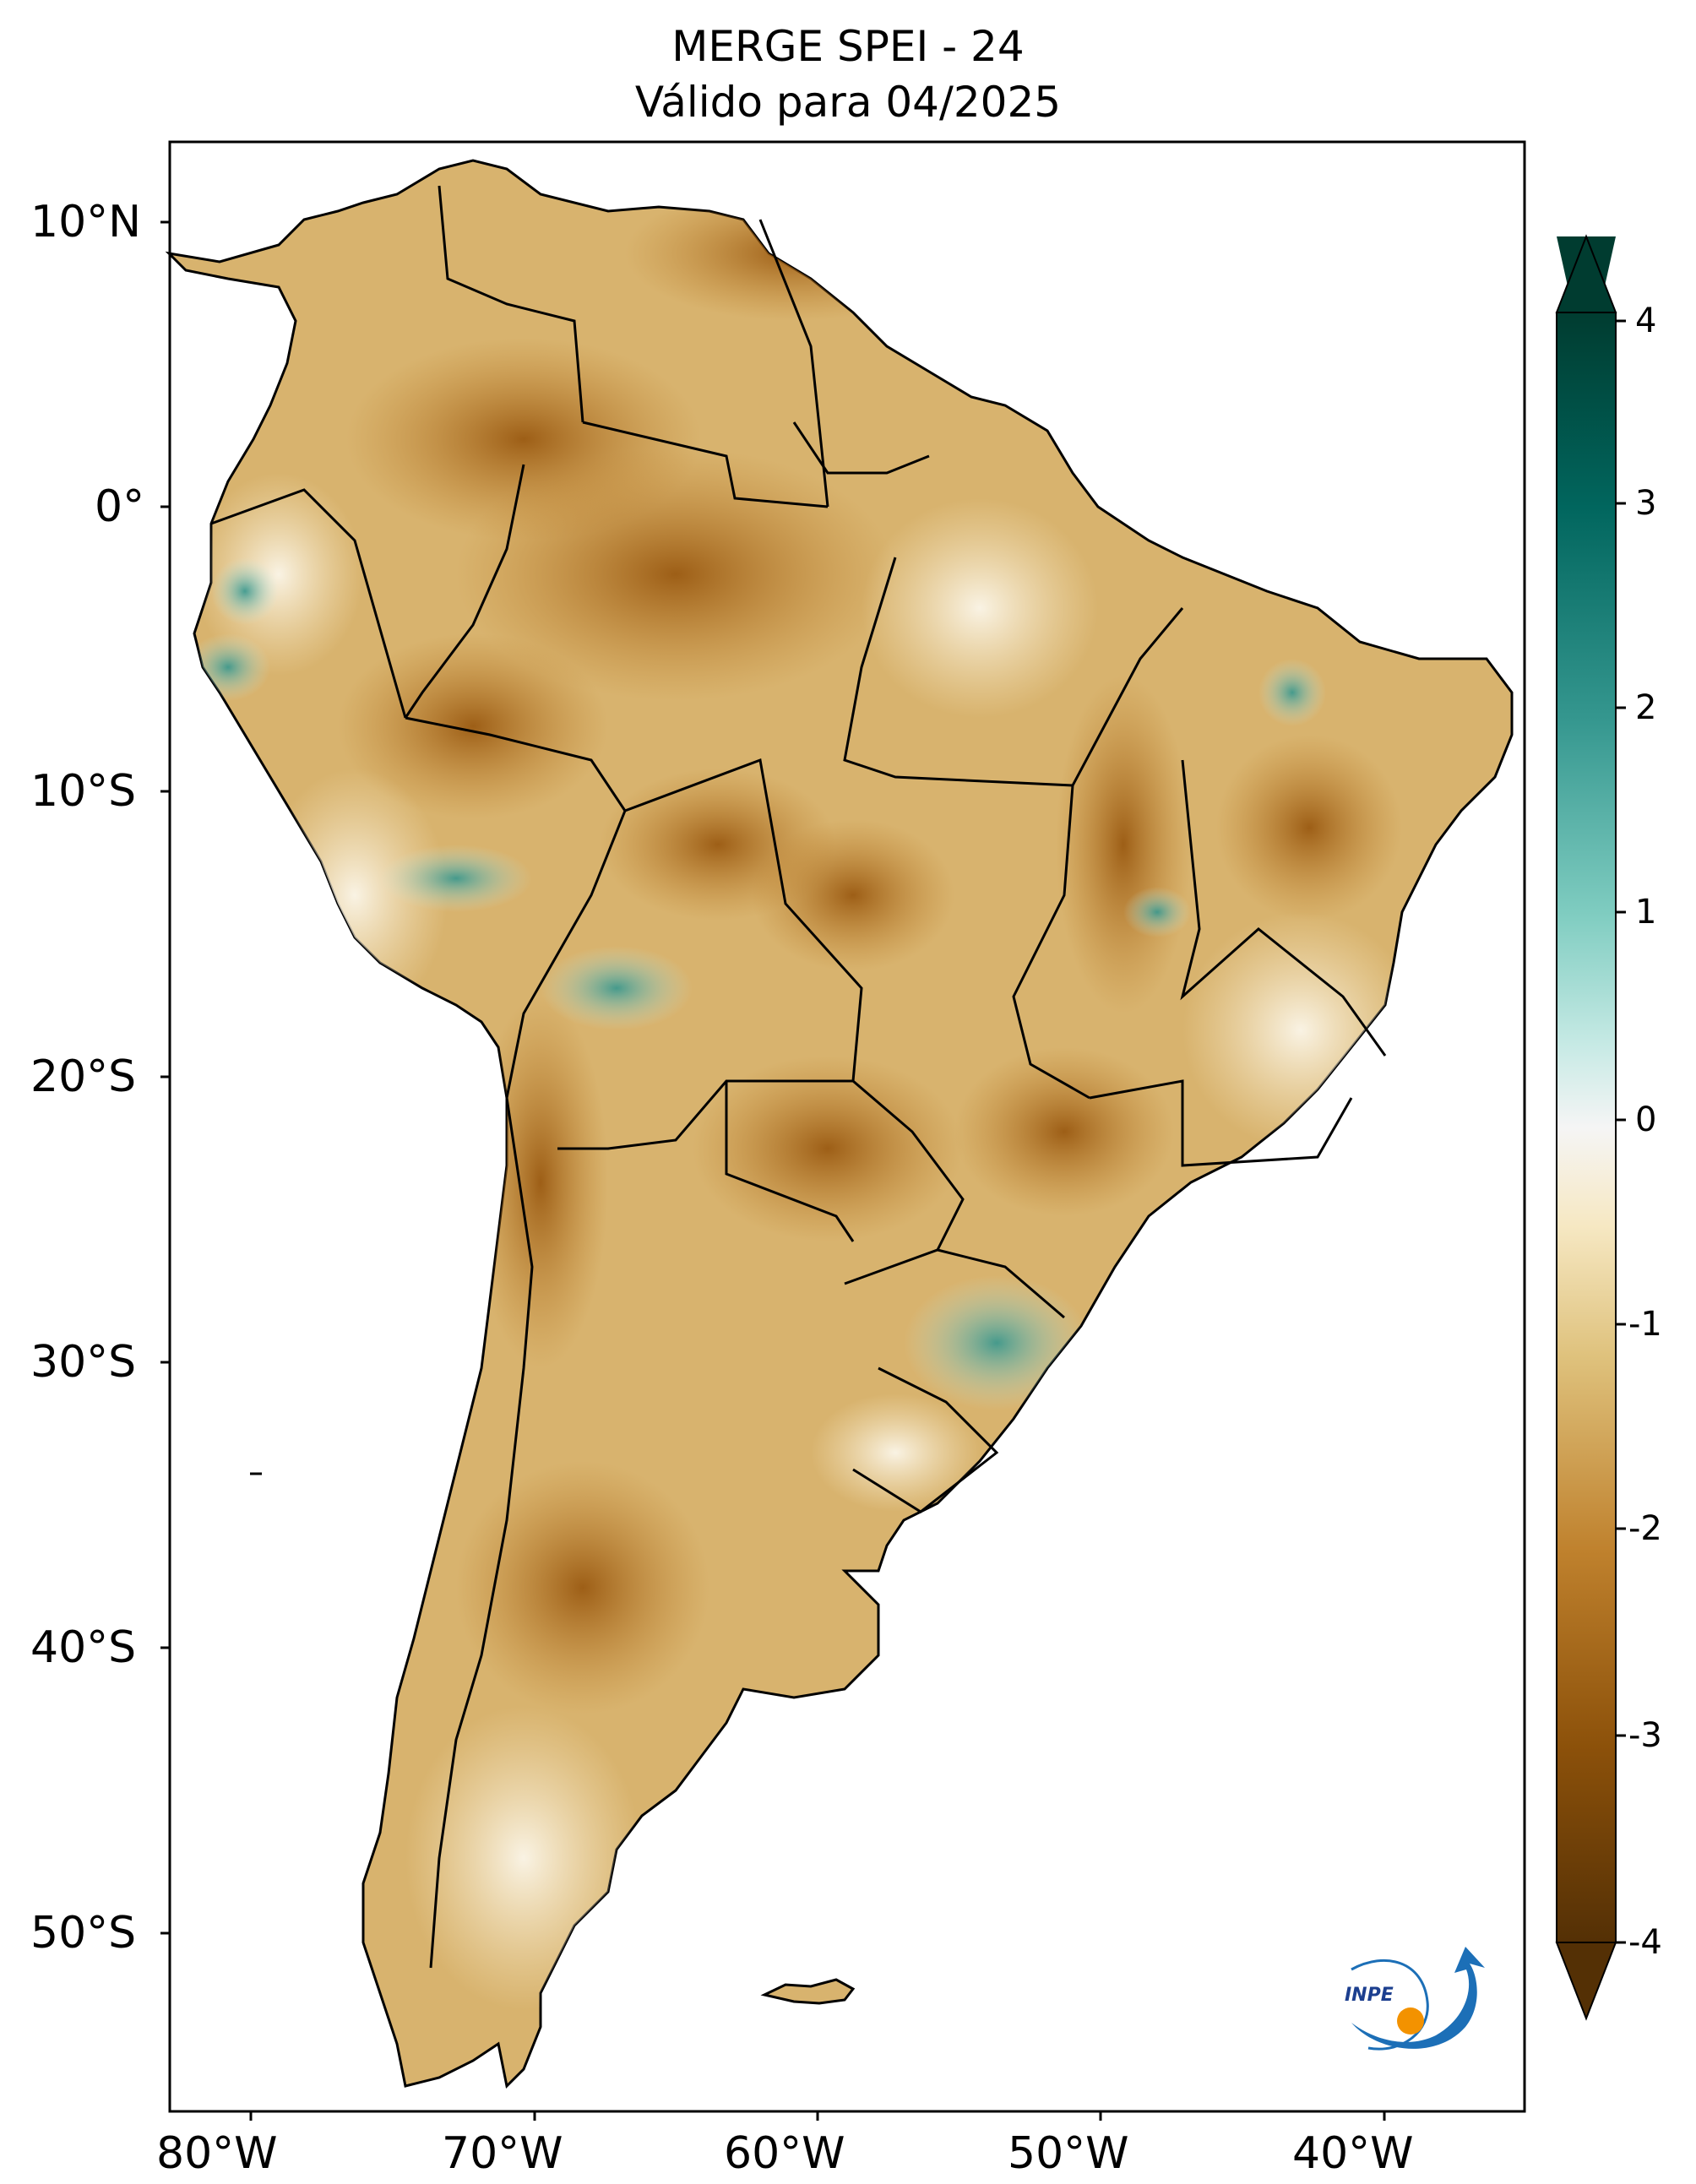 The width and height of the screenshot is (1696, 2184). Describe the element at coordinates (120, 506) in the screenshot. I see `lat-label: 0°` at that location.